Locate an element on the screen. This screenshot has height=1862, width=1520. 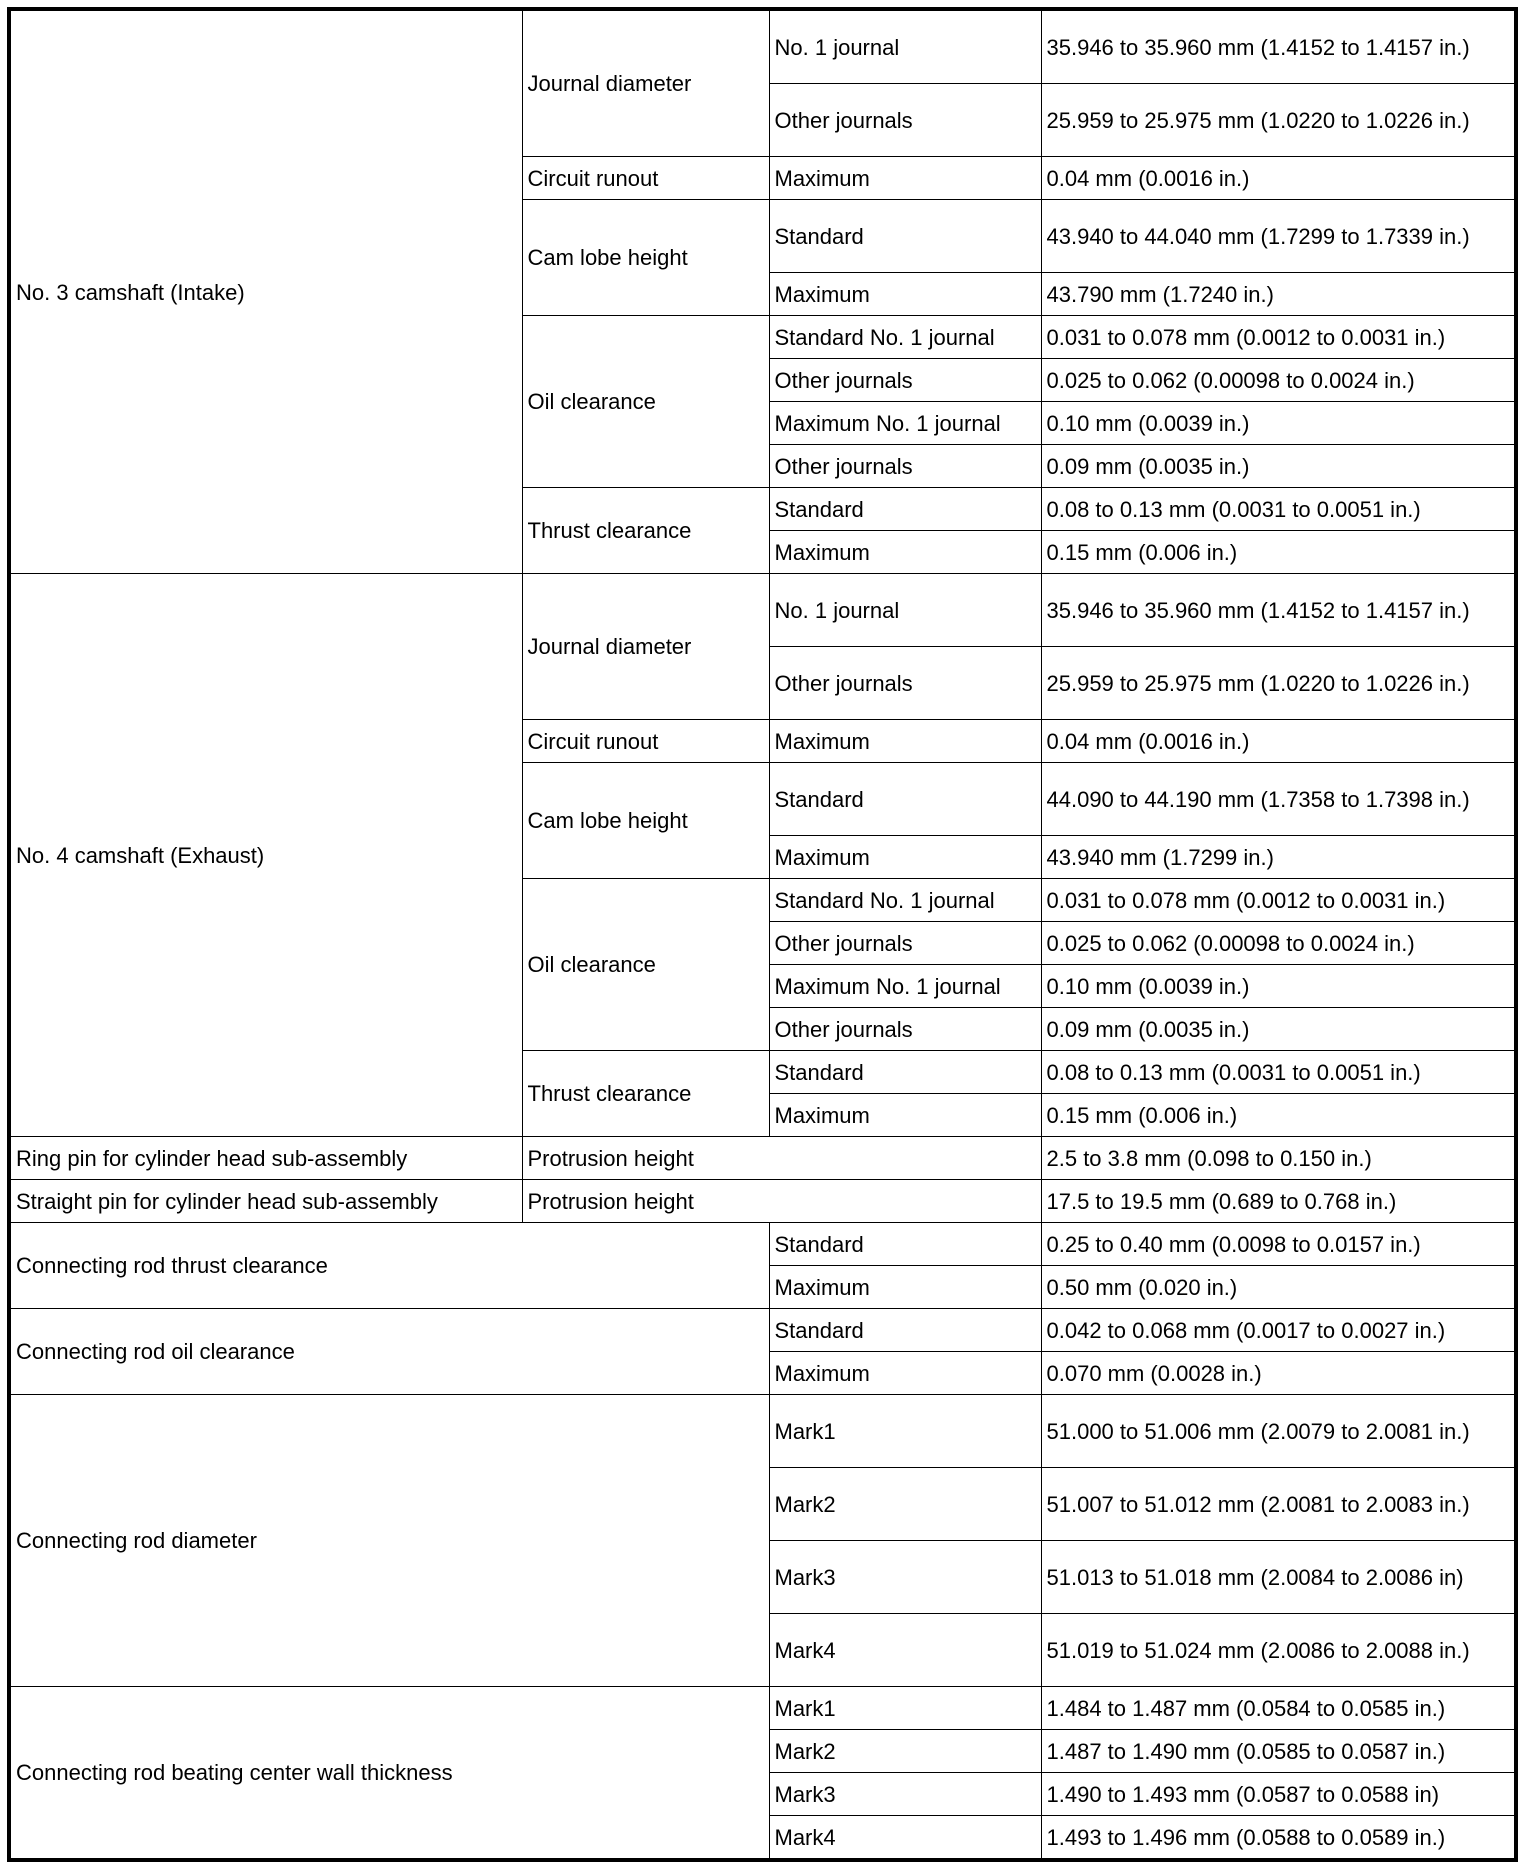
item-cell: Connecting rod oil clearance is located at coordinates (389, 1351).